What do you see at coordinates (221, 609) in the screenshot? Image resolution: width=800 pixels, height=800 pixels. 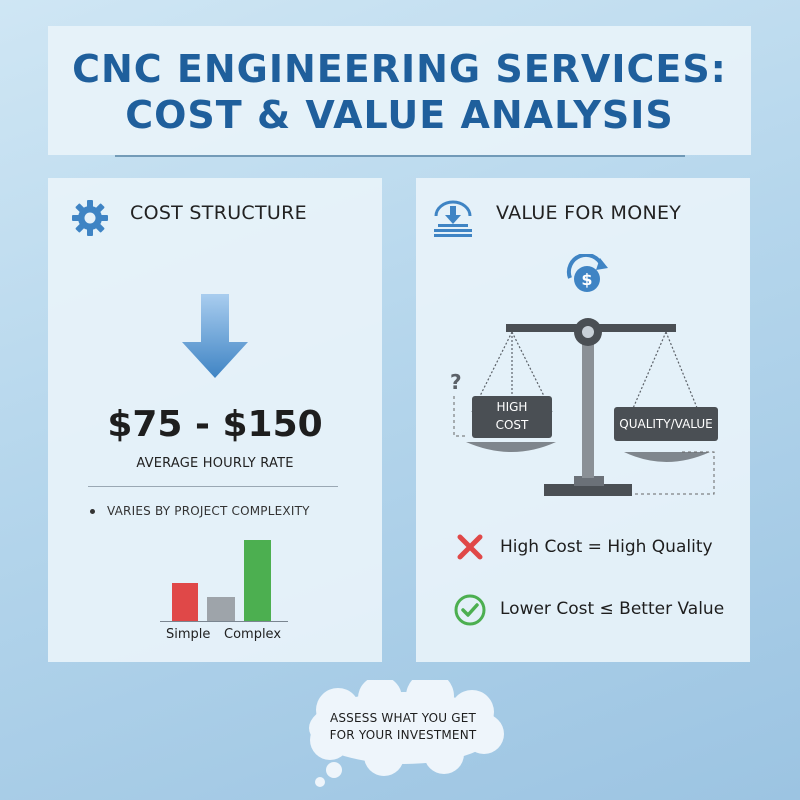 I see `bar-medium` at bounding box center [221, 609].